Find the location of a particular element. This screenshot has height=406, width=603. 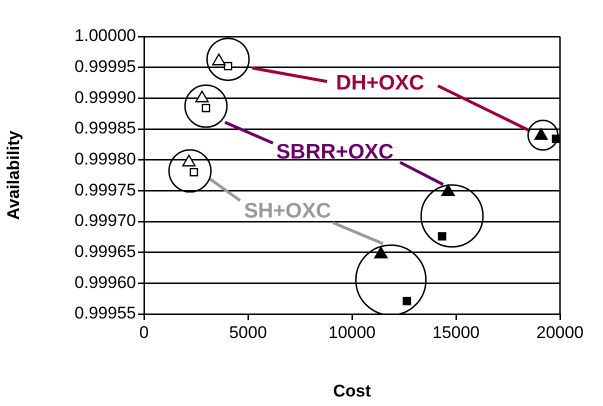

x-tick-label: 10000 is located at coordinates (352, 332).